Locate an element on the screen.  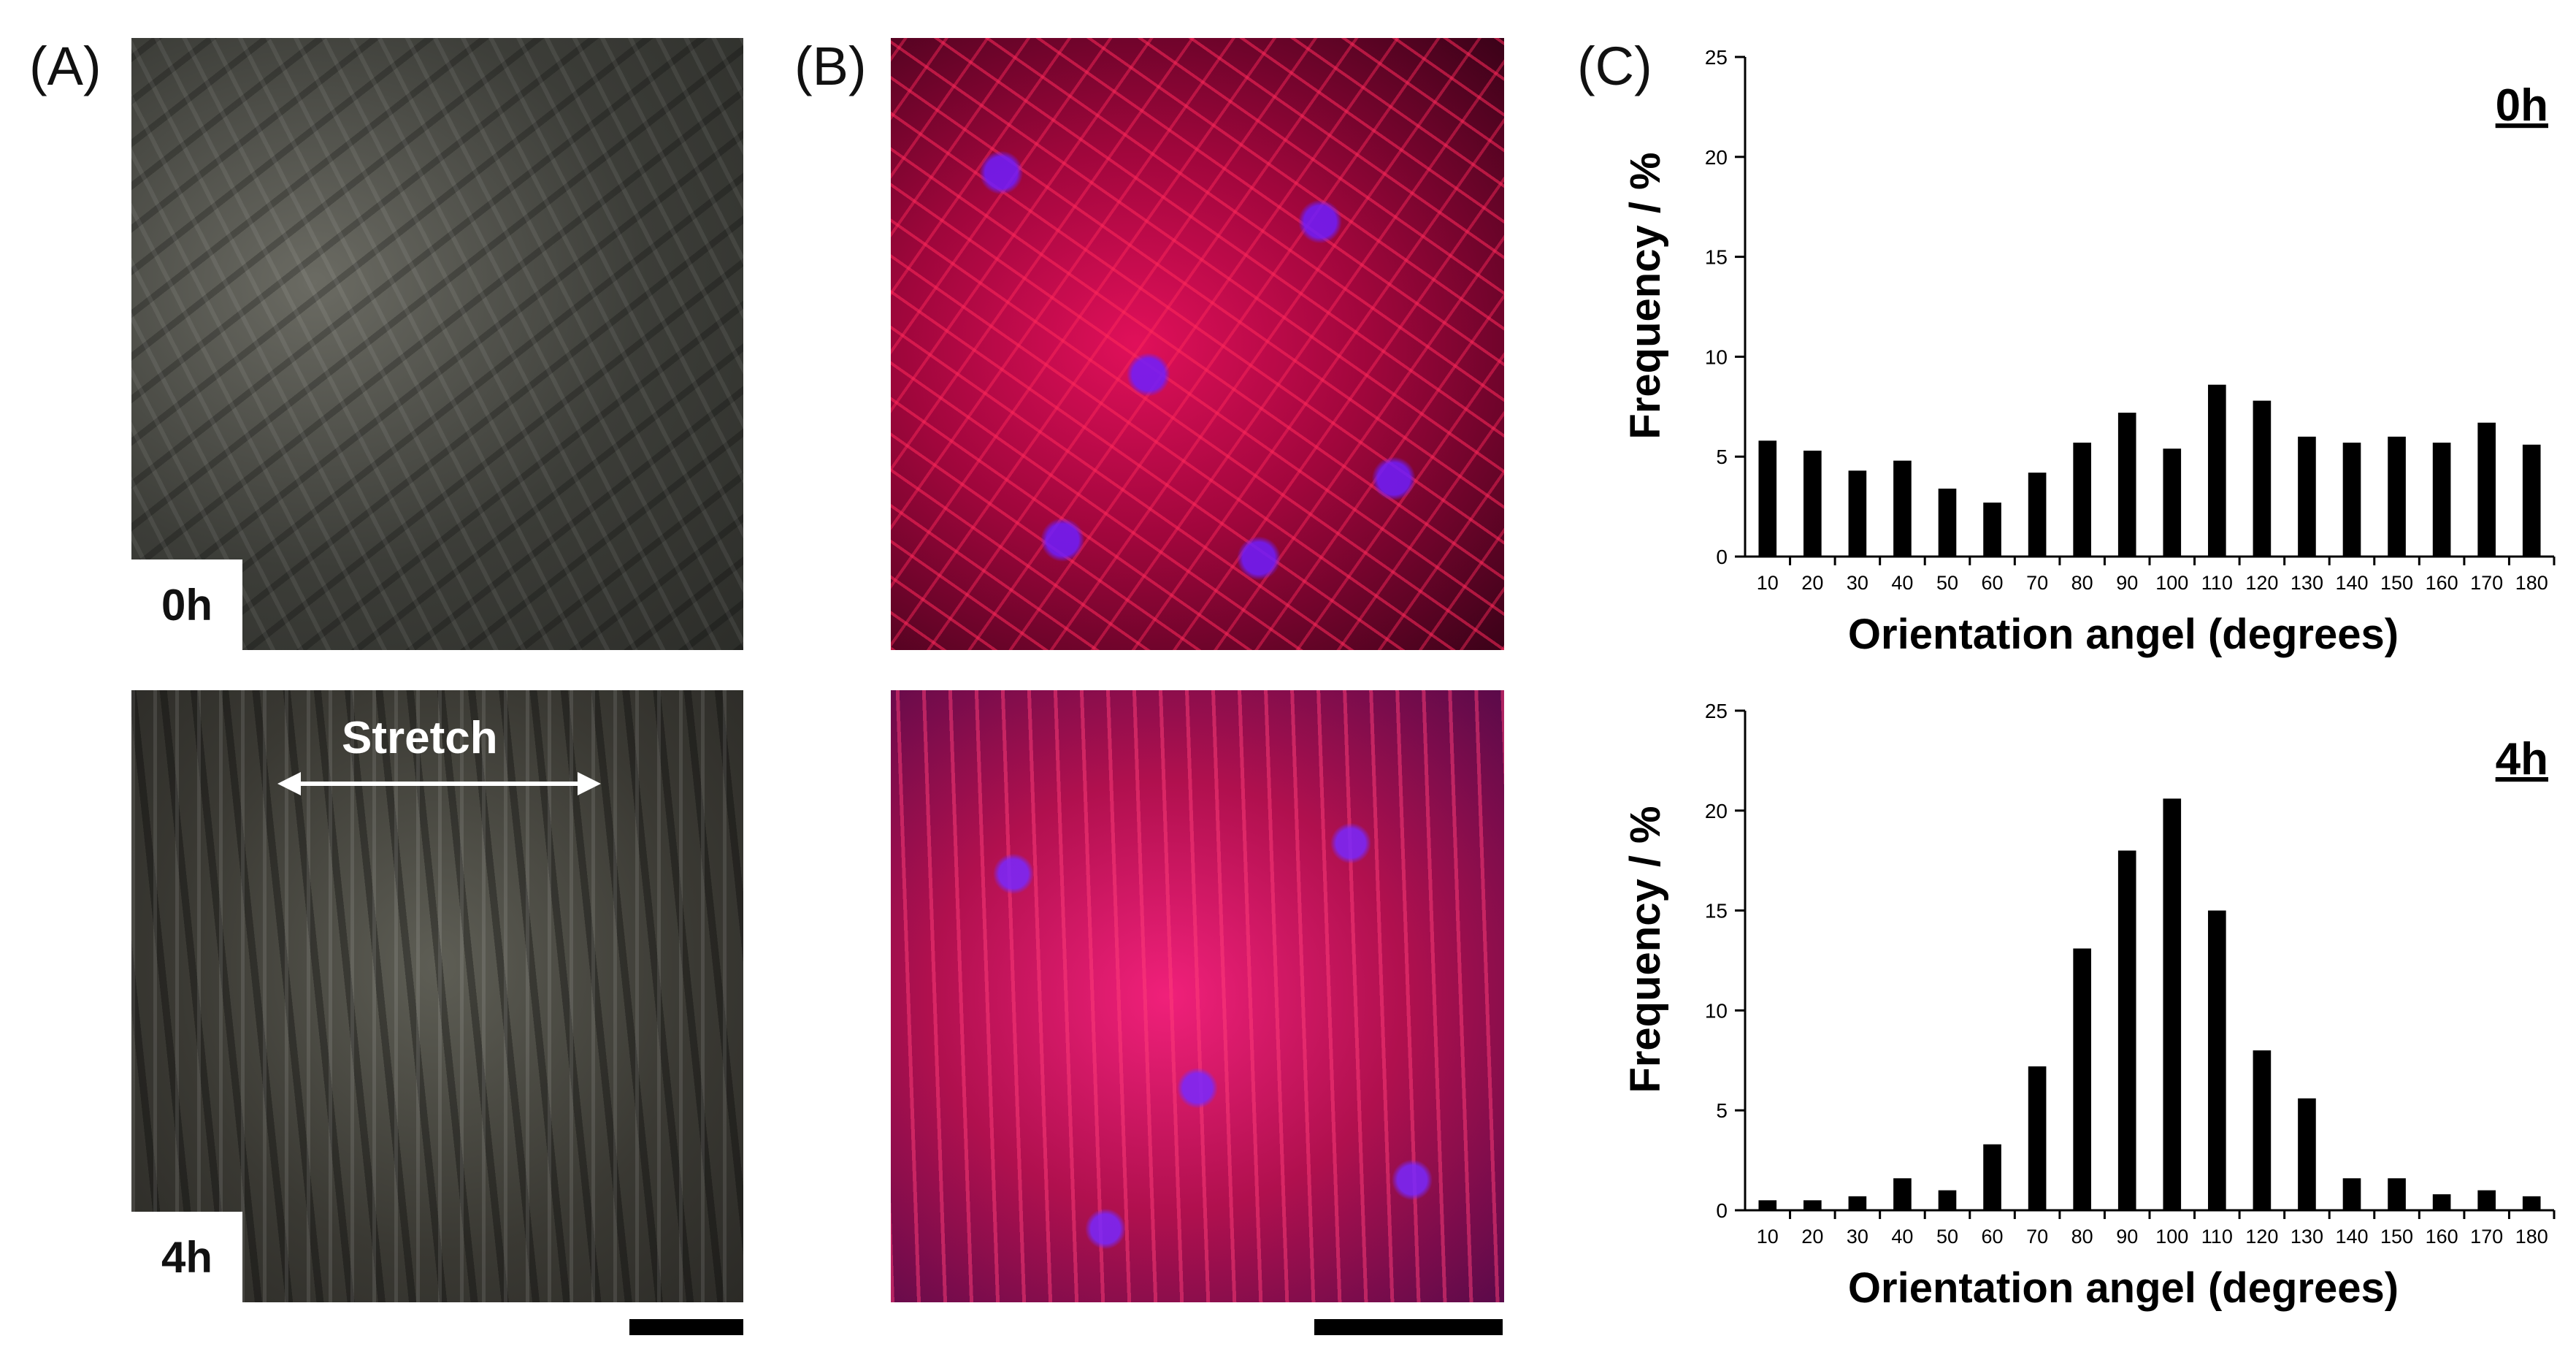
fluorescence-image-0h is located at coordinates (1197, 344).